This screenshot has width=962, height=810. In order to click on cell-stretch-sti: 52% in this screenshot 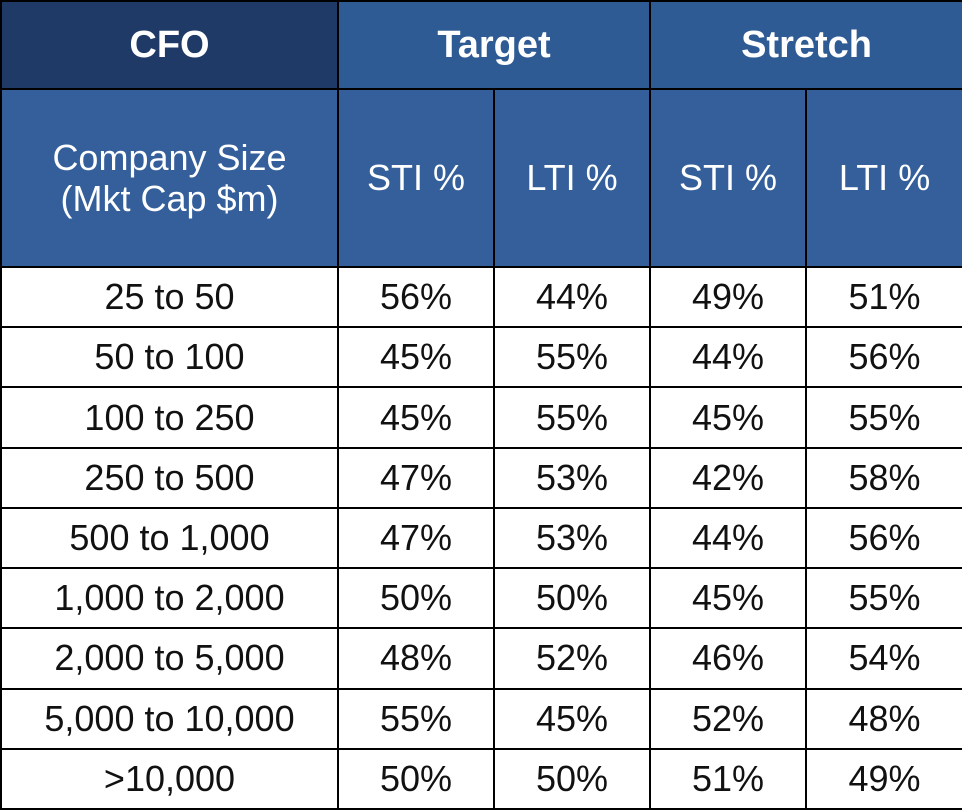, I will do `click(728, 718)`.